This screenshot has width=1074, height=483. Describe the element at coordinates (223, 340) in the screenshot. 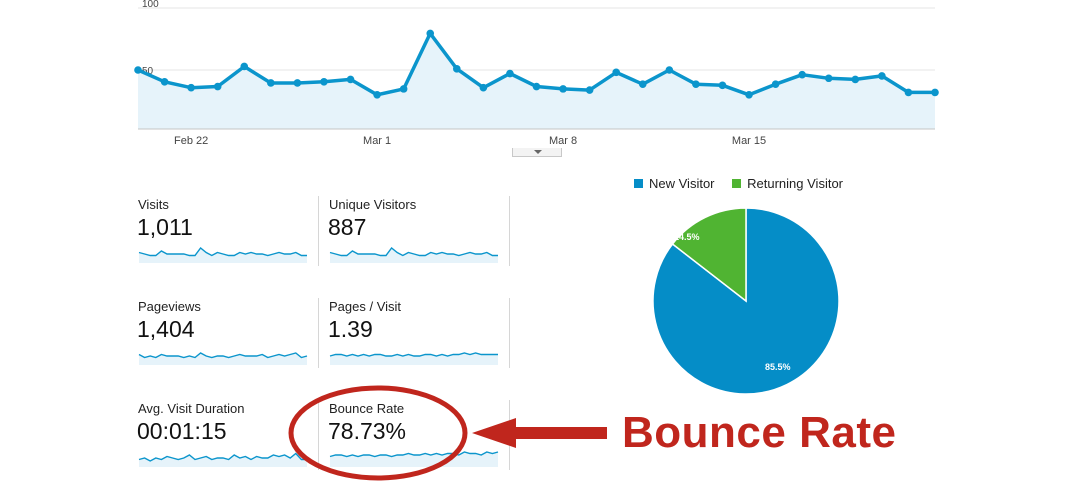

I see `metric-pageviews: Pageviews 1,404` at that location.